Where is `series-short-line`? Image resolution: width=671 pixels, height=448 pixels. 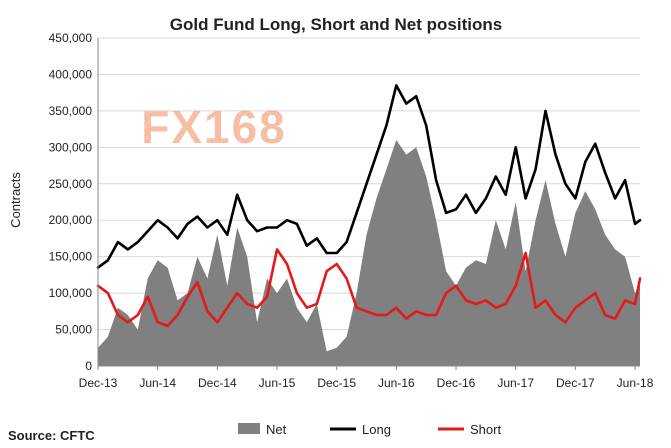
series-short-line is located at coordinates (369, 288).